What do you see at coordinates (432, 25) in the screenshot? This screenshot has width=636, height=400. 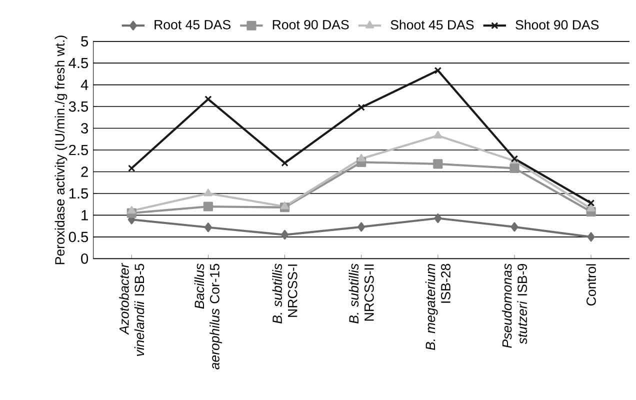 I see `legend-label: Shoot 45 DAS` at bounding box center [432, 25].